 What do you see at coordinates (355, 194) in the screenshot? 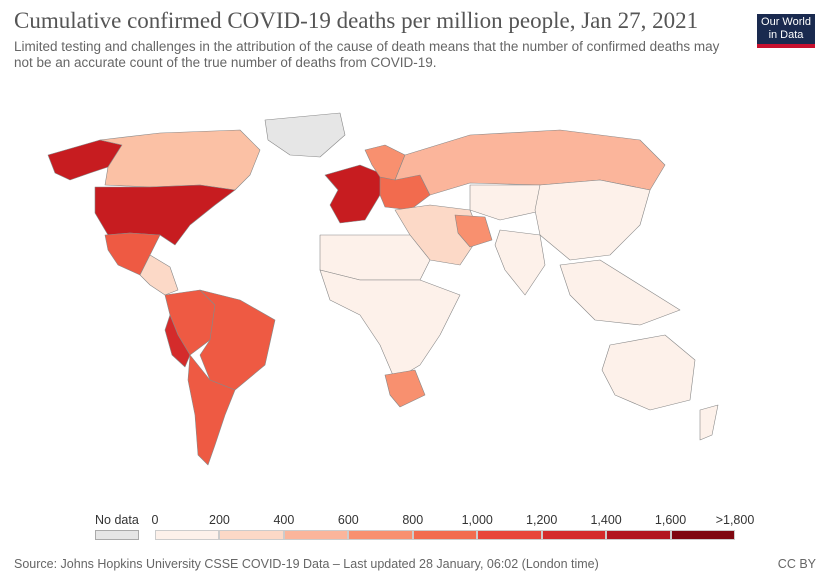
I see `region-western-europe` at bounding box center [355, 194].